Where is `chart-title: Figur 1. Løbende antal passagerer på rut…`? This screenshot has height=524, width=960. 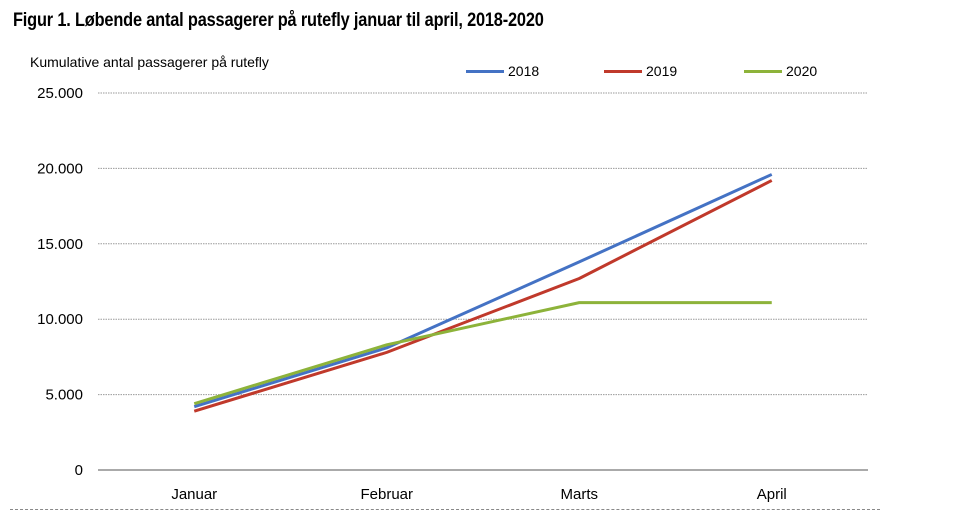 chart-title: Figur 1. Løbende antal passagerer på rut… is located at coordinates (278, 20).